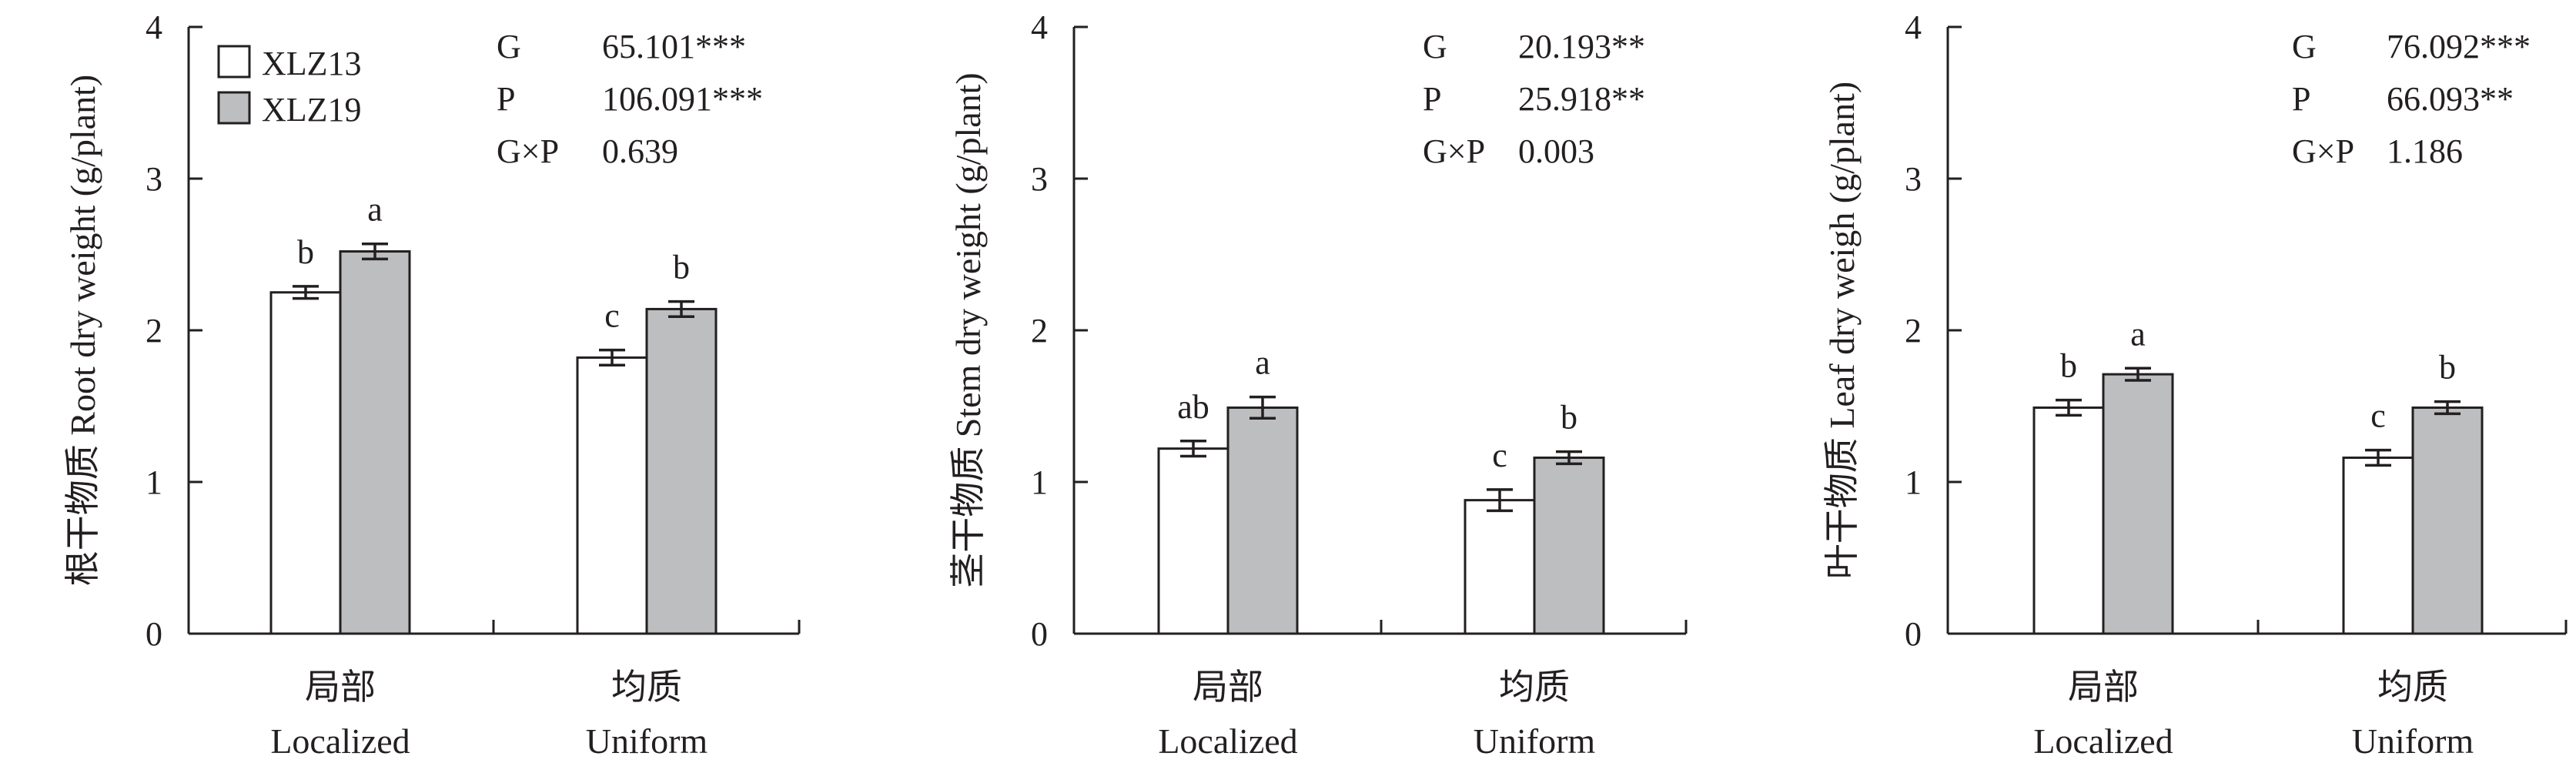  What do you see at coordinates (312, 110) in the screenshot?
I see `legend-label-xlz19: XLZ19` at bounding box center [312, 110].